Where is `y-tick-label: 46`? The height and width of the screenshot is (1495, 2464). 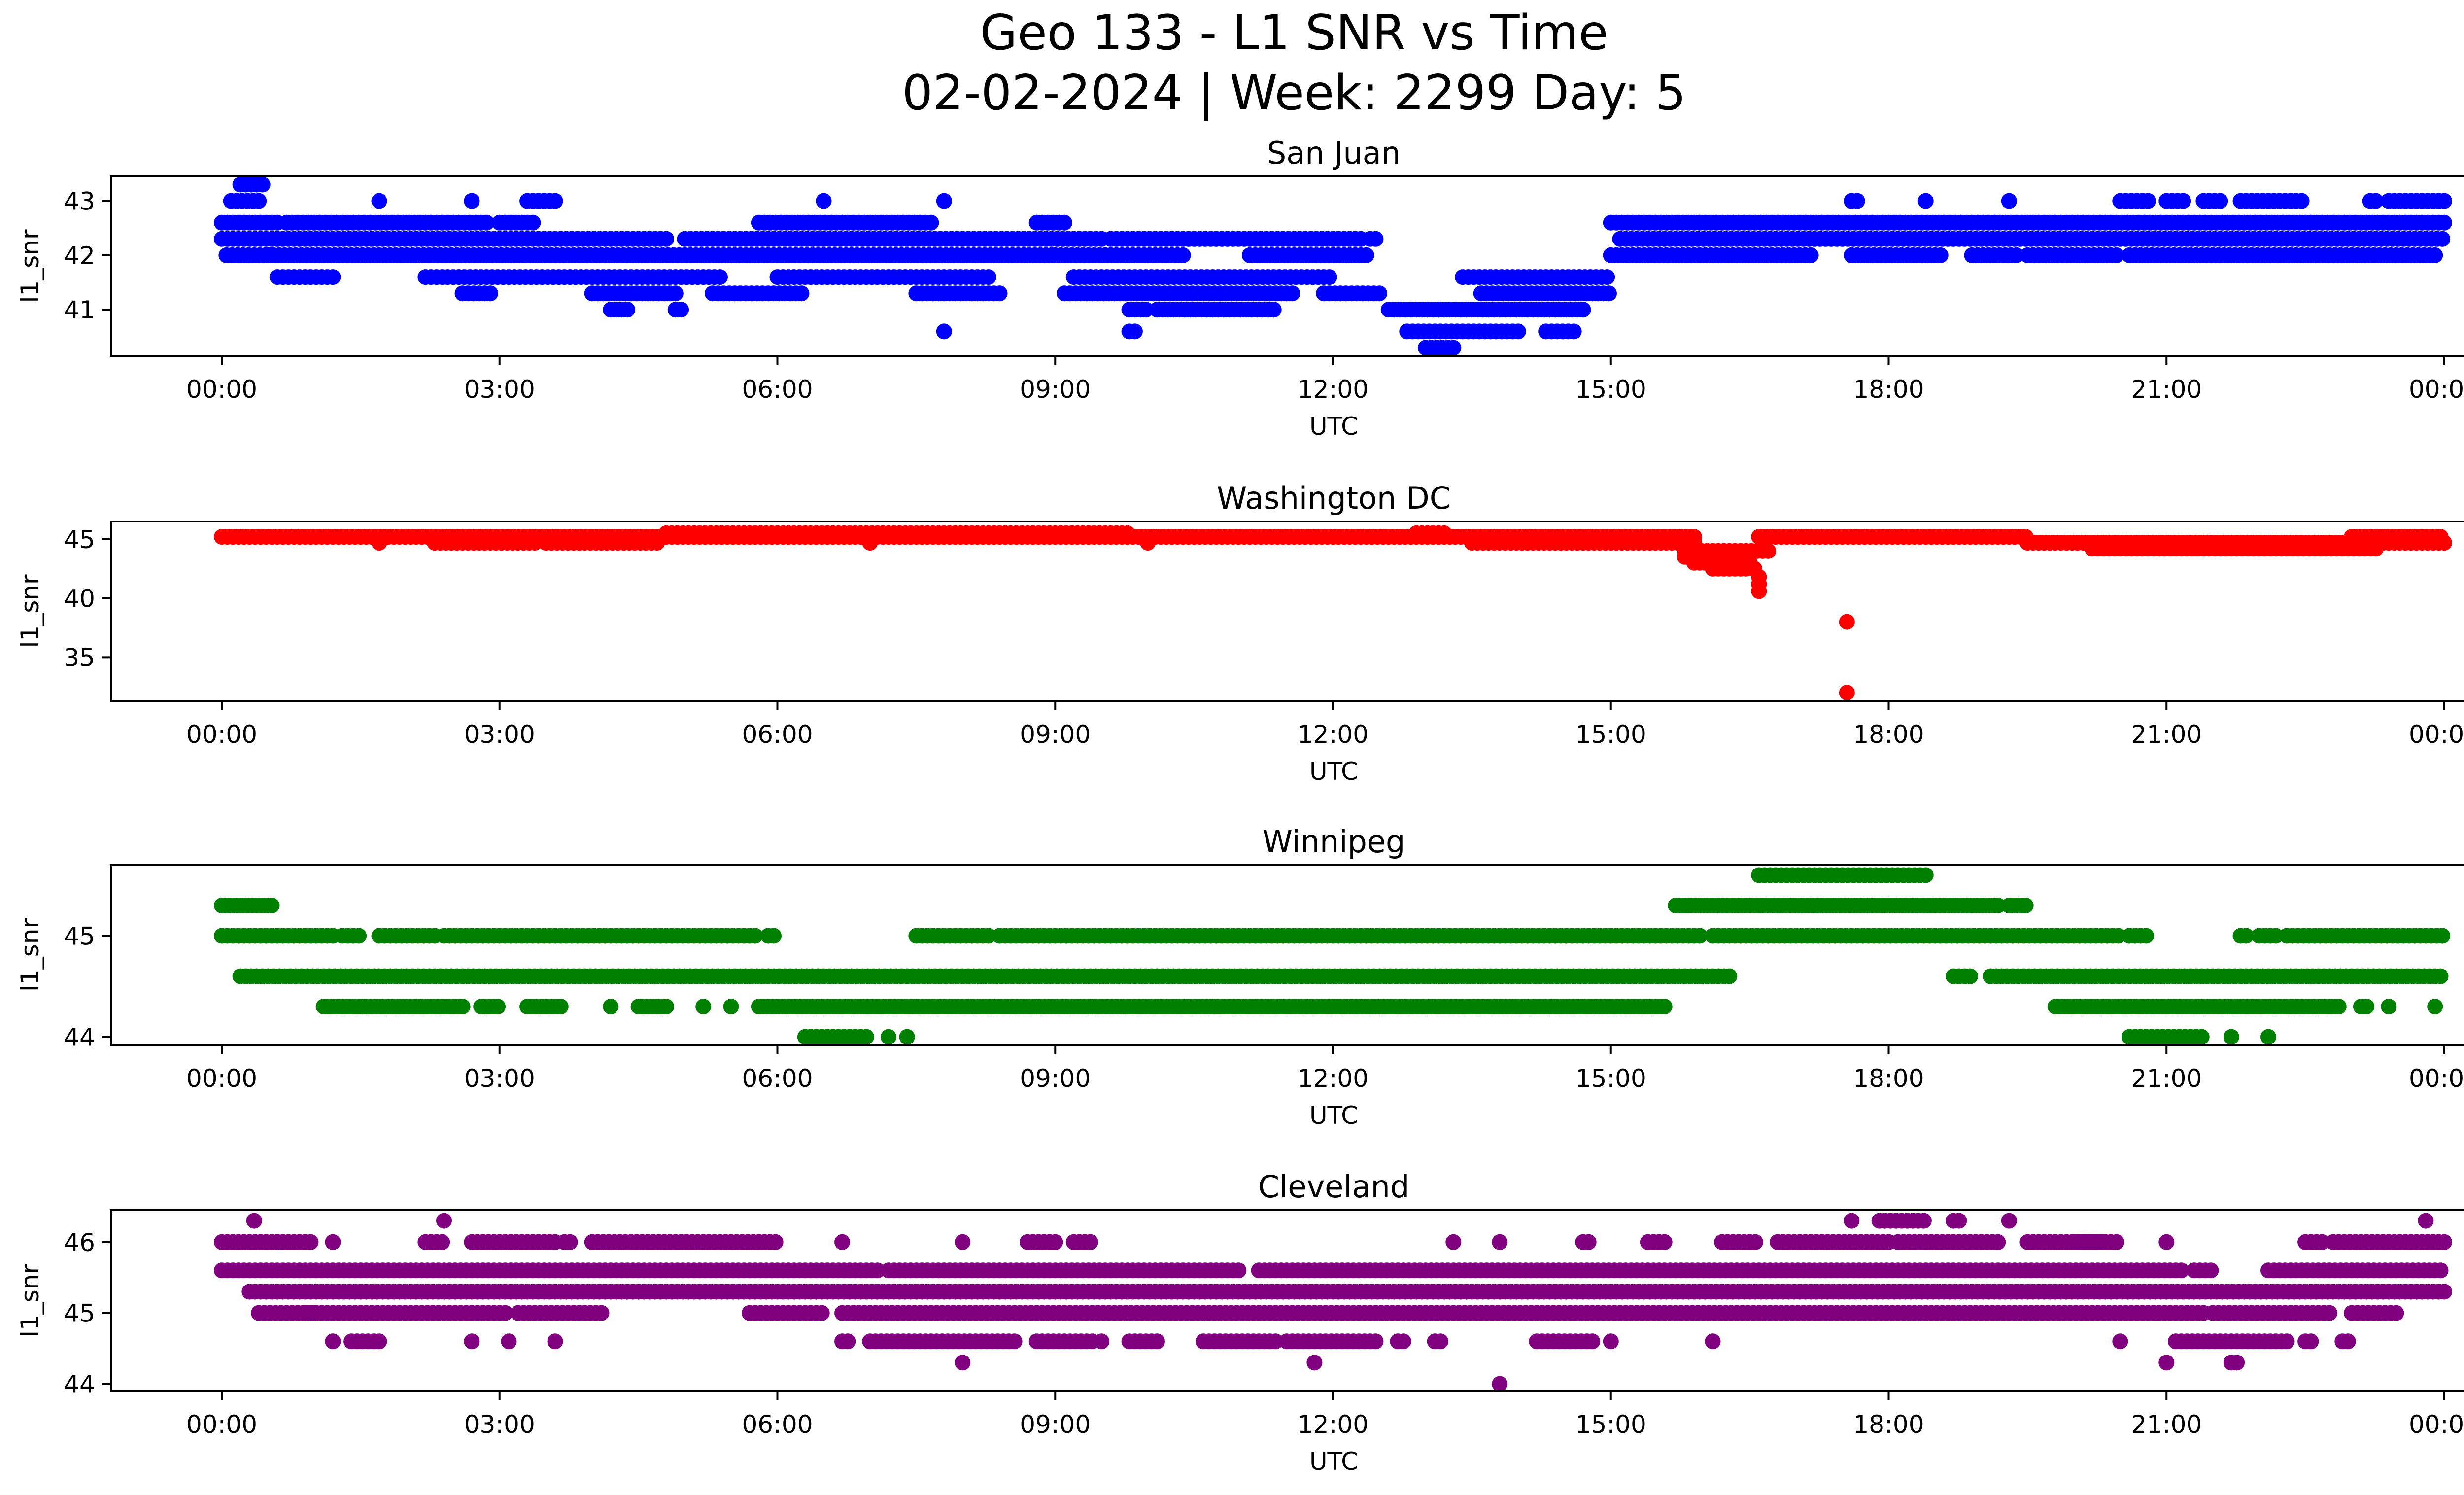 y-tick-label: 46 is located at coordinates (79, 1242).